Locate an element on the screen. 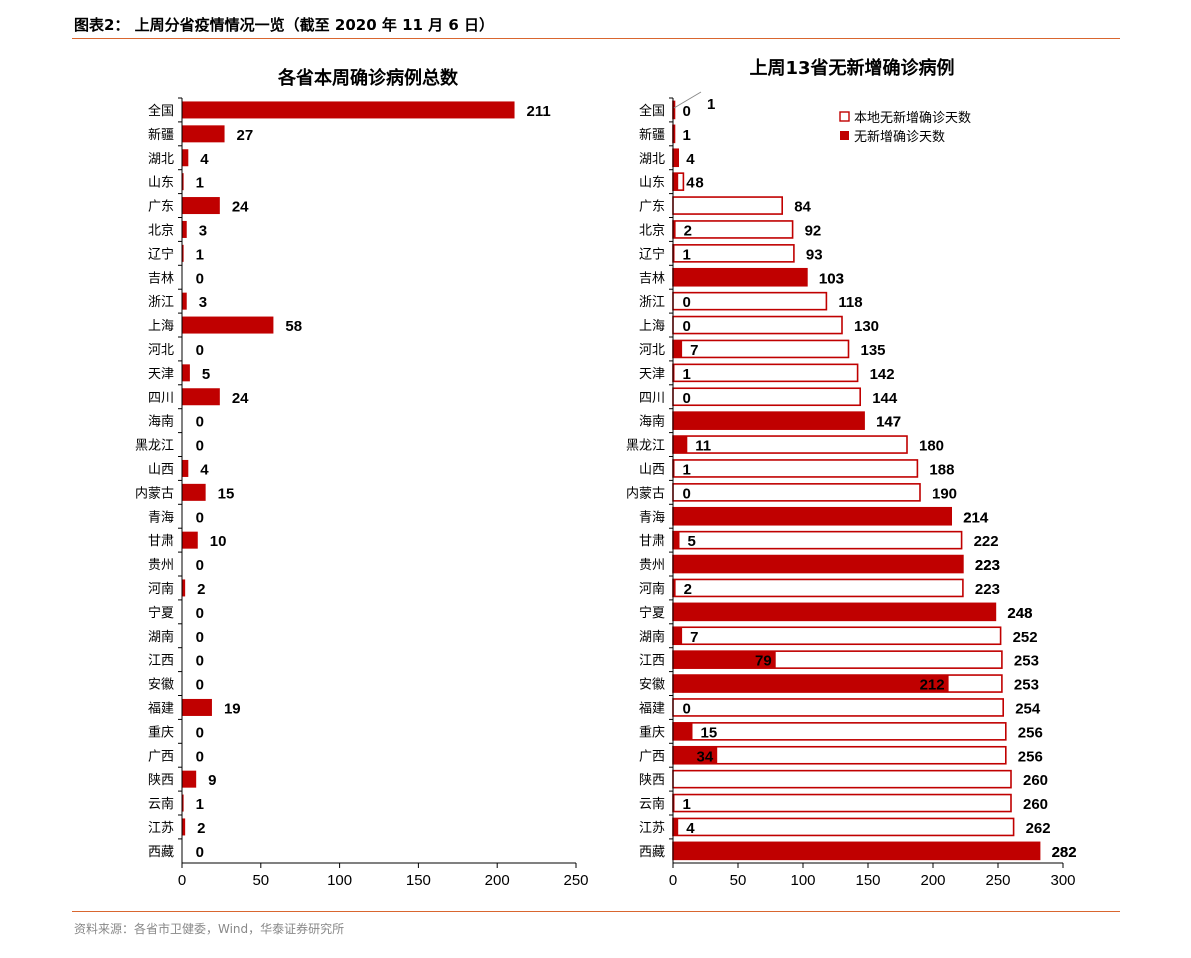 The image size is (1191, 958). left-category-label: 陕西 is located at coordinates (161, 780).